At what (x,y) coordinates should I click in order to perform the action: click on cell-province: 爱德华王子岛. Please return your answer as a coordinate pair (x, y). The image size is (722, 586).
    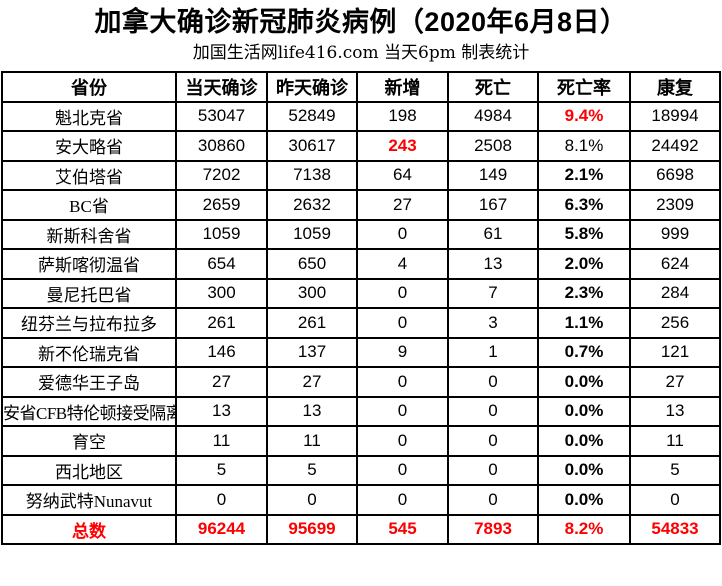
    Looking at the image, I should click on (89, 382).